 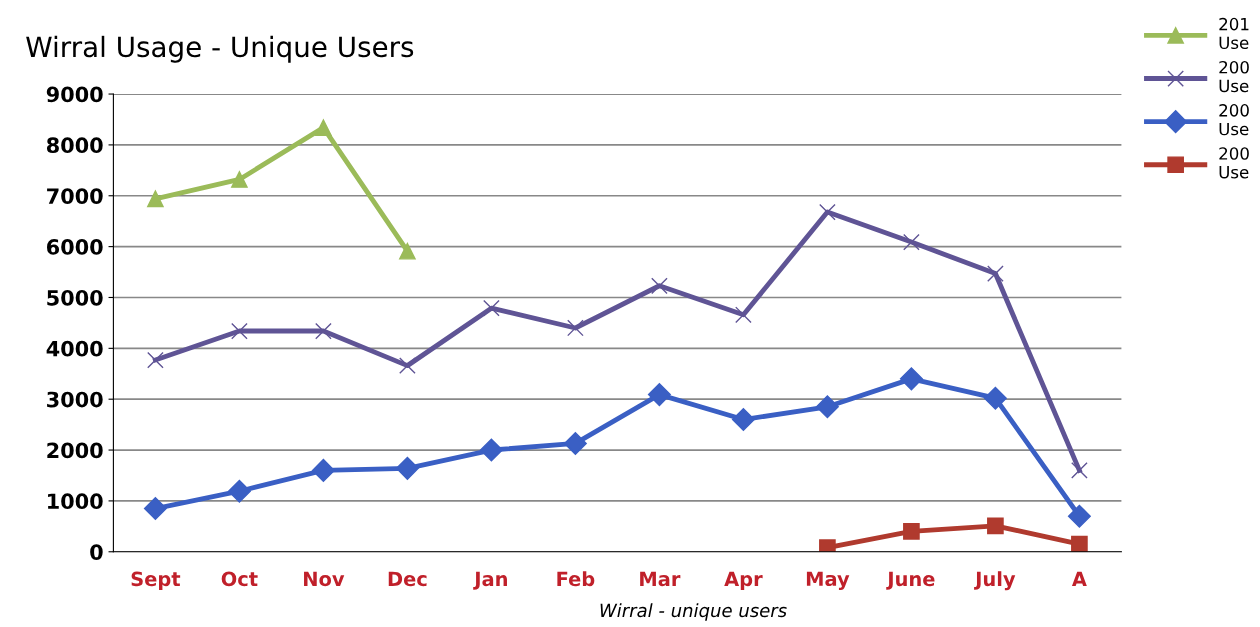 What do you see at coordinates (910, 580) in the screenshot?
I see `x-tick-label: June` at bounding box center [910, 580].